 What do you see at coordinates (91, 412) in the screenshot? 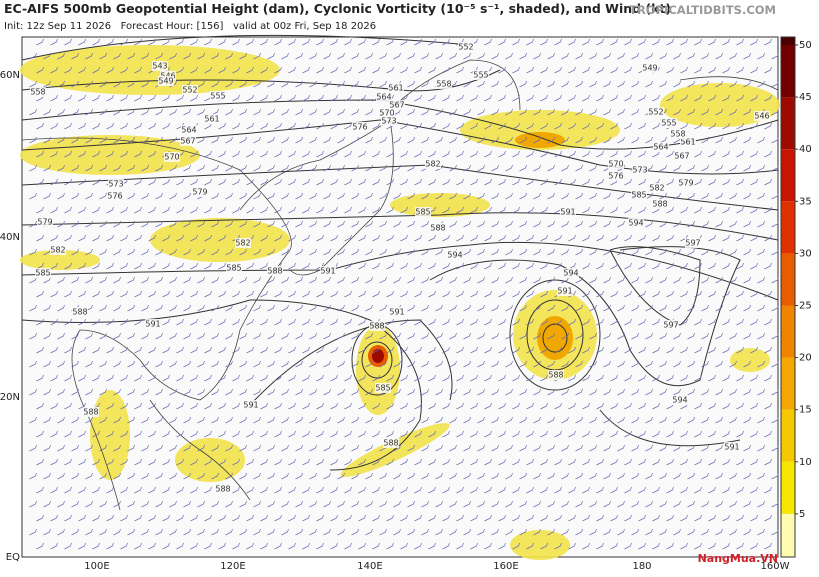
I see `contour-label-bg` at bounding box center [91, 412].